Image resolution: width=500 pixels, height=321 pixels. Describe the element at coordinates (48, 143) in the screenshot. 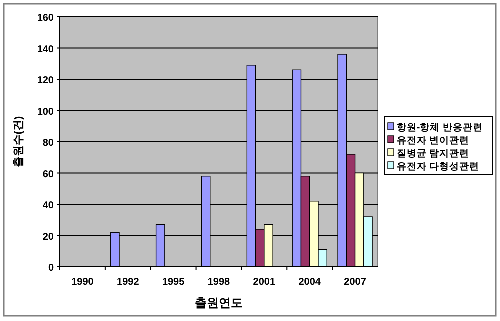

I see `y-tick-label: 80` at that location.